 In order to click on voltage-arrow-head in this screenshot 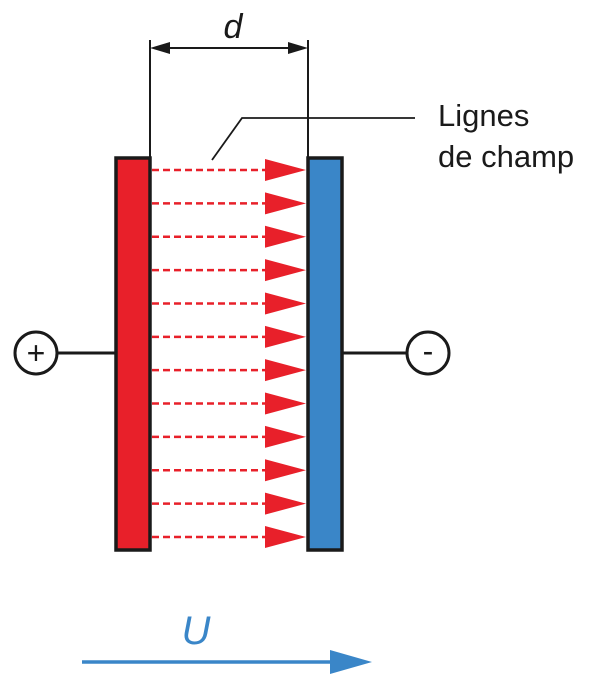, I will do `click(351, 662)`.